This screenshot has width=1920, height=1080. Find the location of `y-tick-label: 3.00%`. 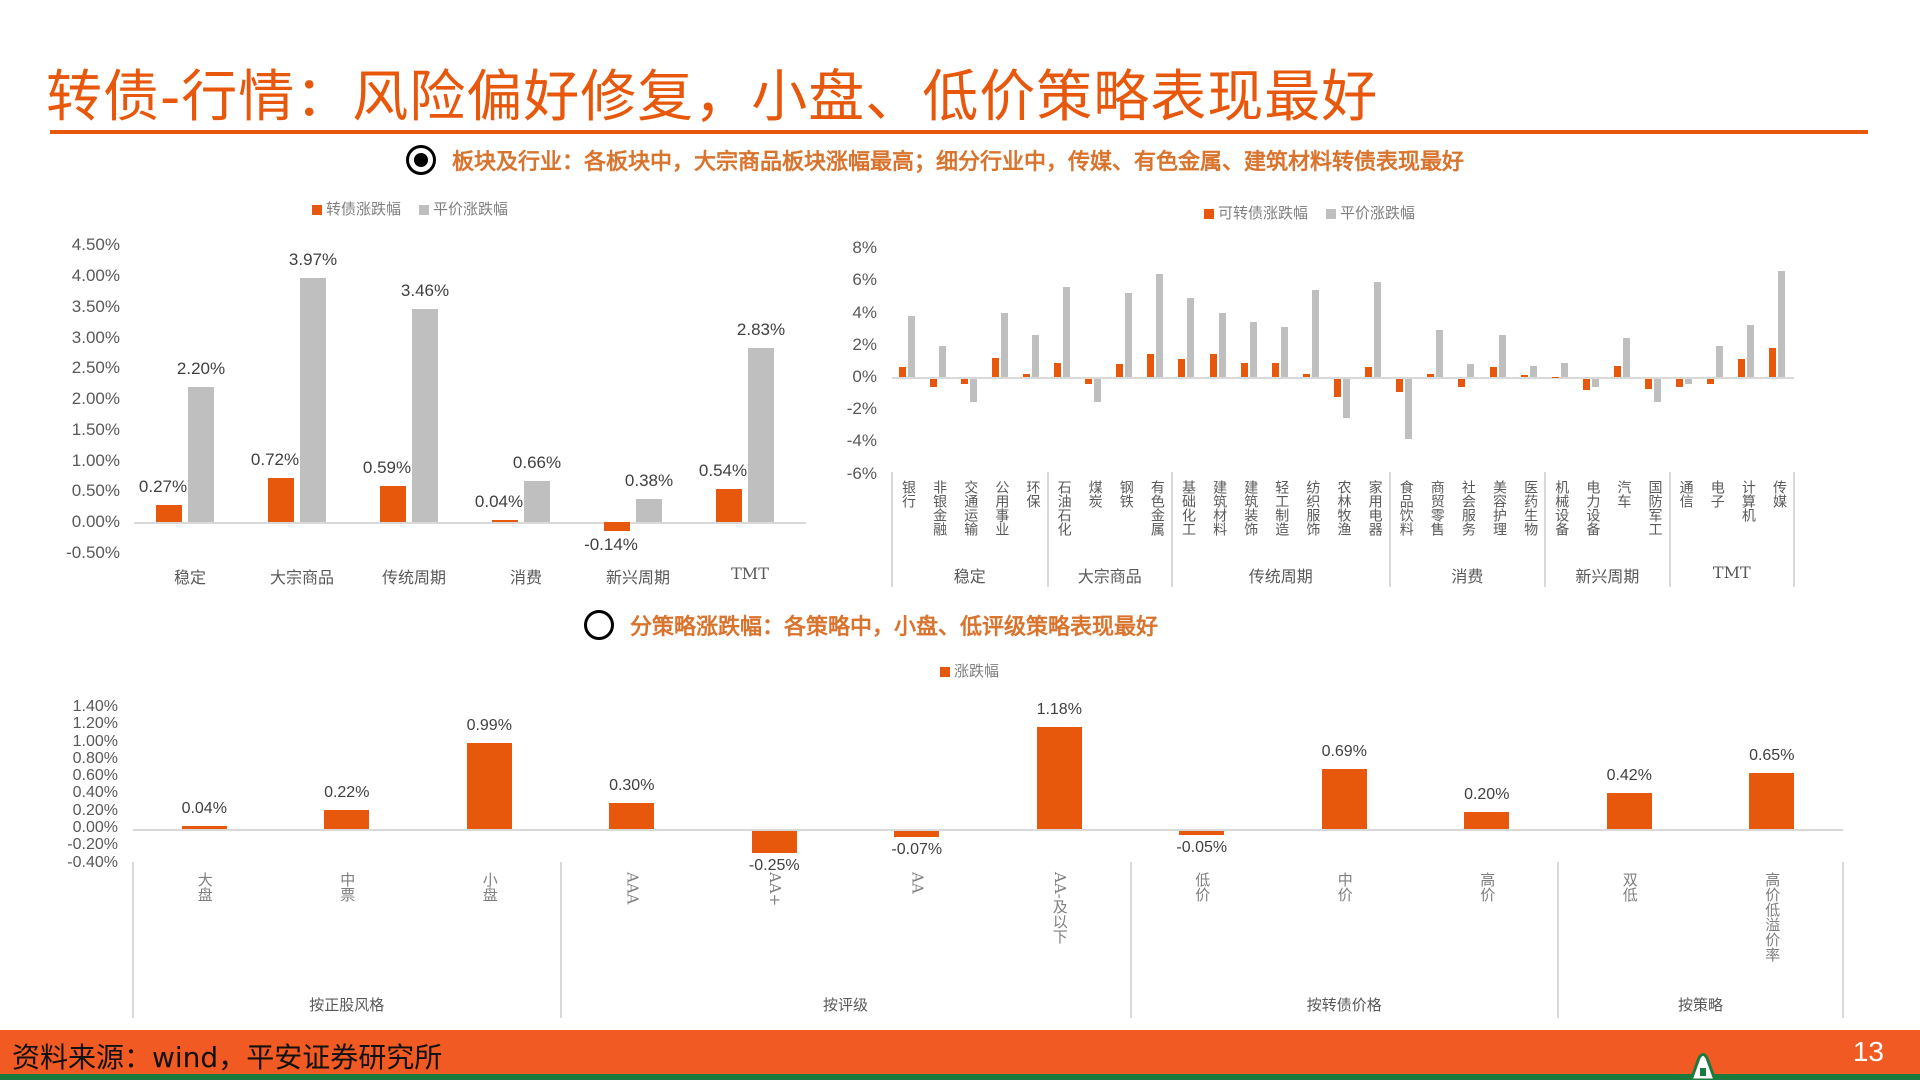

y-tick-label: 3.00% is located at coordinates (95, 337).